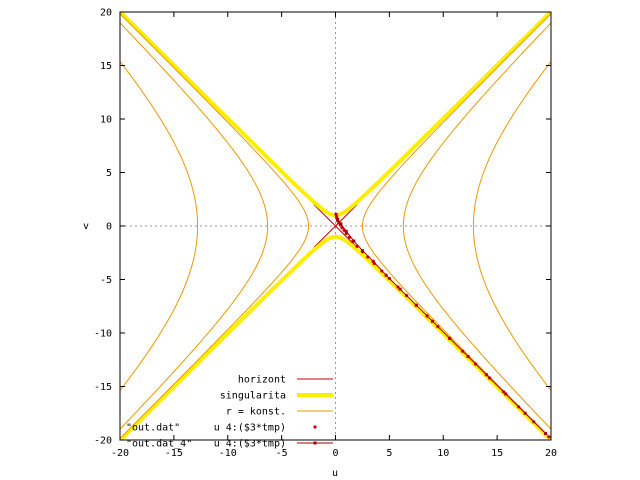  Describe the element at coordinates (335, 473) in the screenshot. I see `x-axis-label: u` at that location.